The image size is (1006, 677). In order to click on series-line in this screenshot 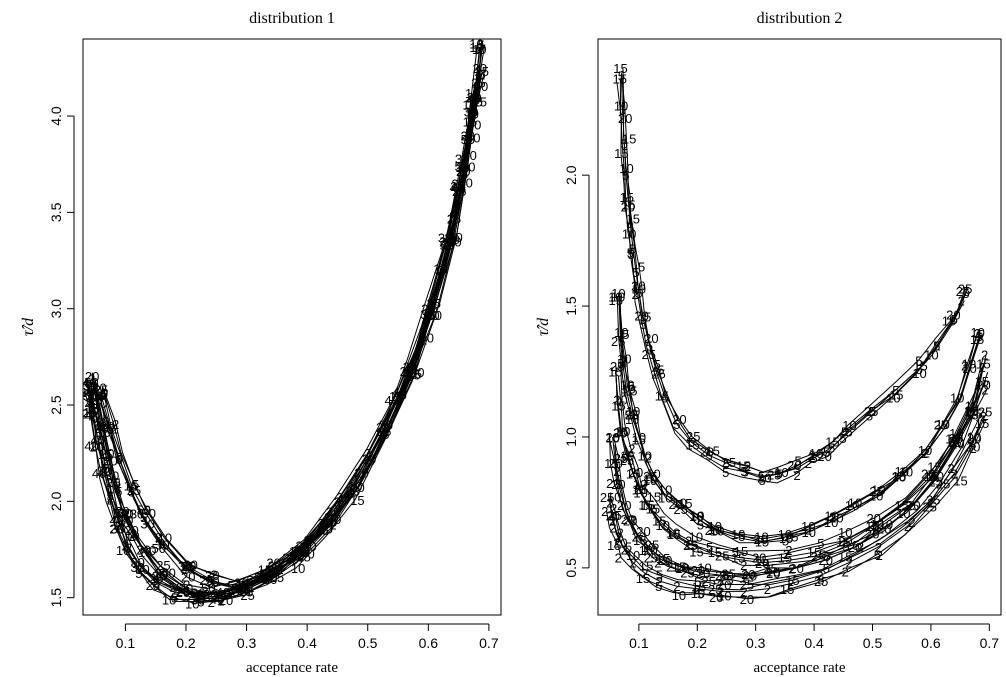, I will do `click(796, 503)`.